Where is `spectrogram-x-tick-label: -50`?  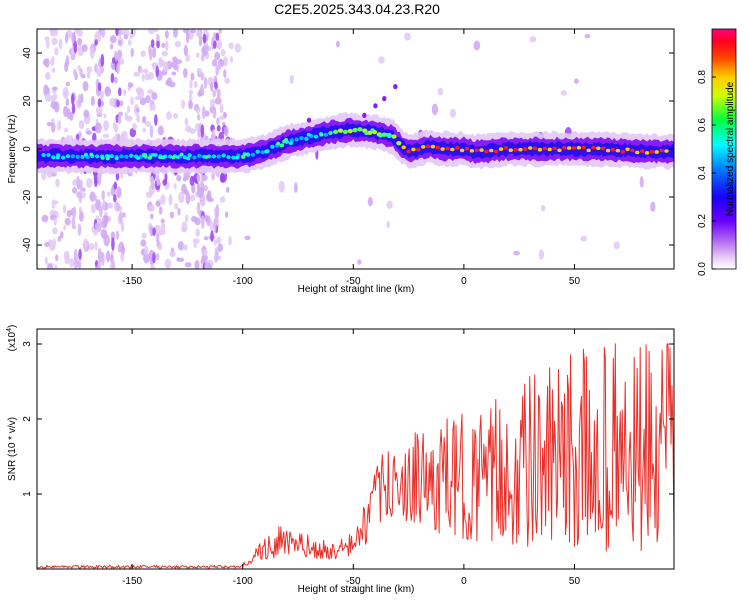 spectrogram-x-tick-label: -50 is located at coordinates (353, 281).